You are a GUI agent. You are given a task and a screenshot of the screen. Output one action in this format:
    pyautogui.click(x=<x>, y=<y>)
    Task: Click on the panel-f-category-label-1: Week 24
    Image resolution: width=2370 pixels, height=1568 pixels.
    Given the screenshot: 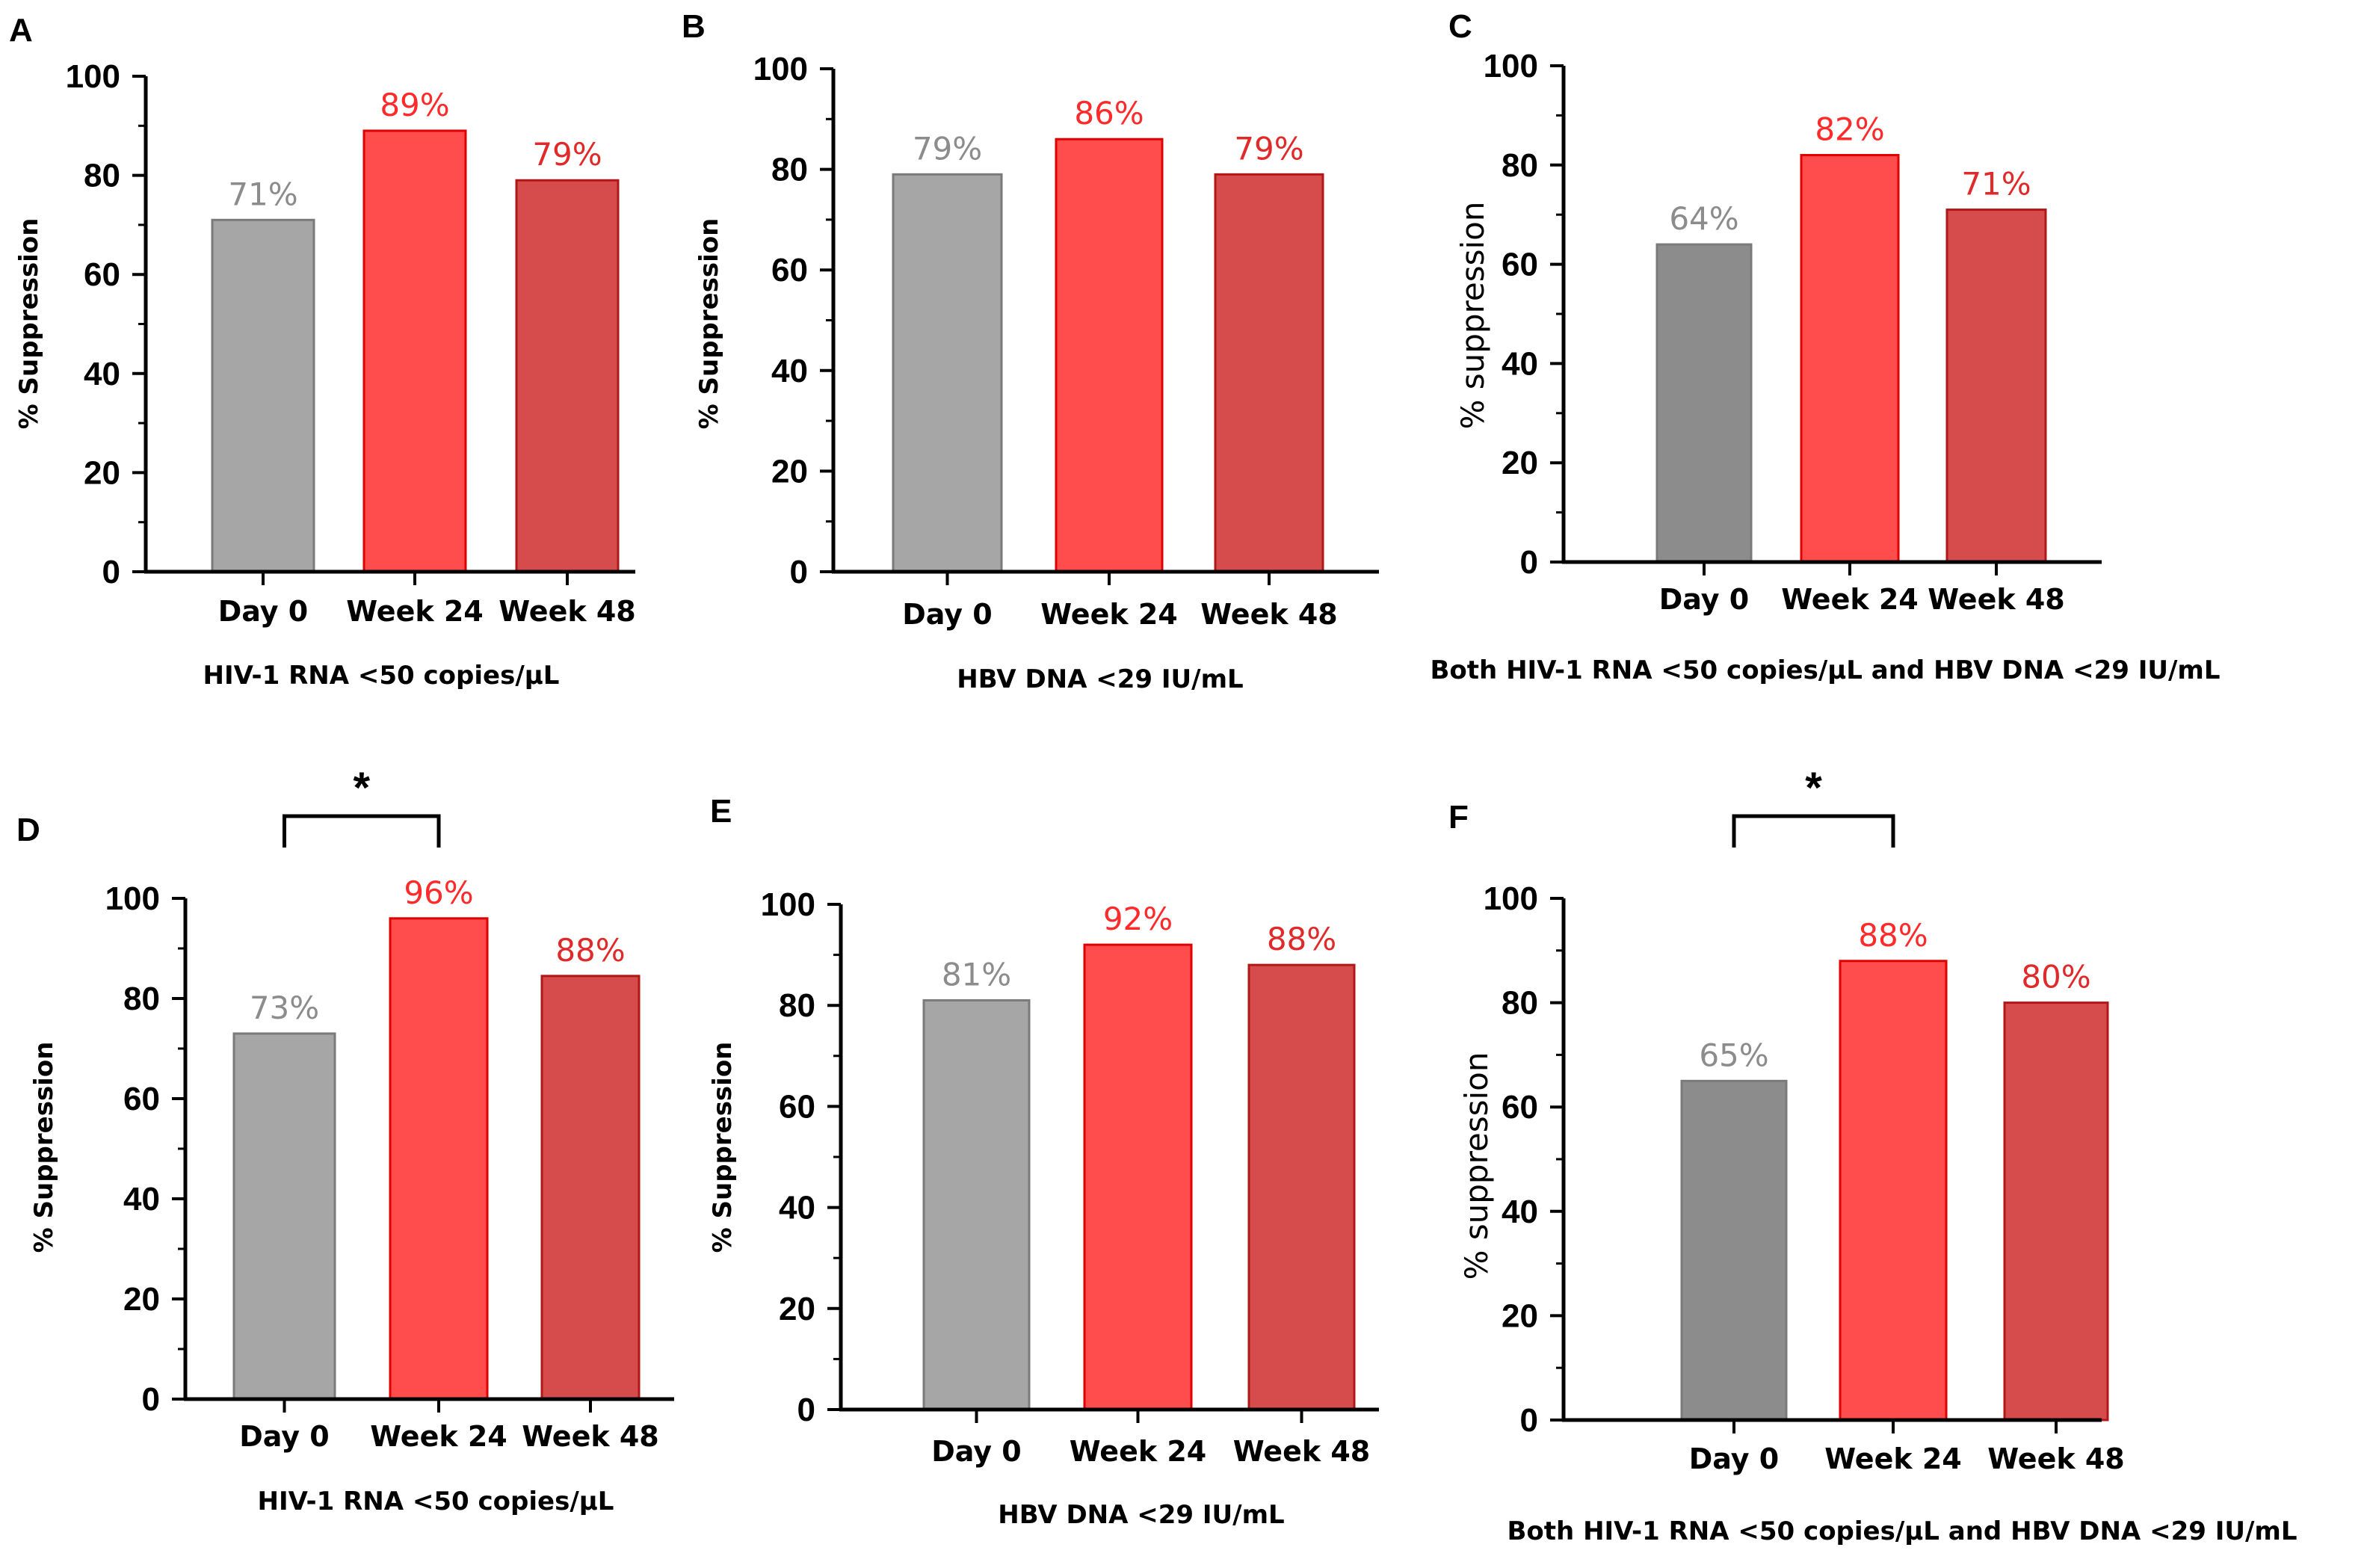 What is the action you would take?
    pyautogui.click(x=1893, y=1458)
    